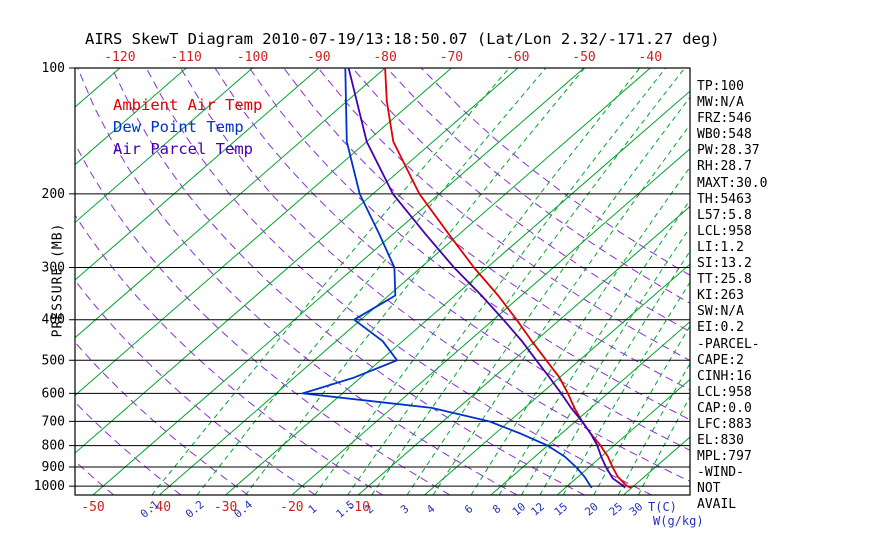  What do you see at coordinates (678, 521) in the screenshot?
I see `mixing-unit-label: W(g/kg)` at bounding box center [678, 521].